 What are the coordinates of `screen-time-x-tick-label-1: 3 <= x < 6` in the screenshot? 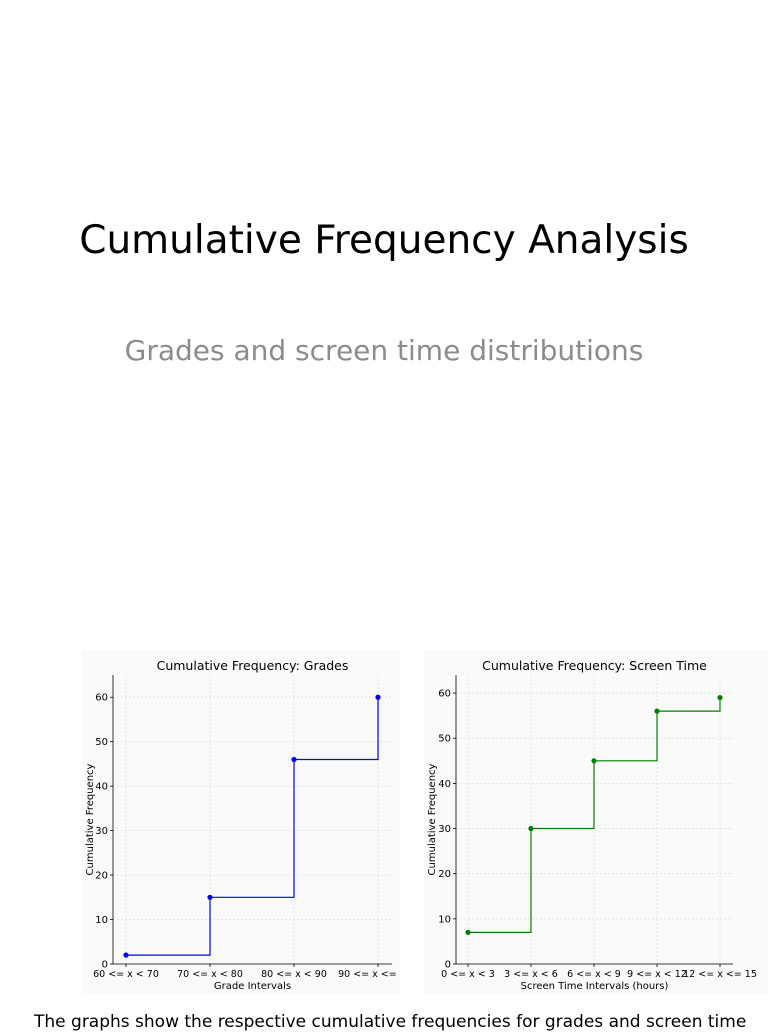 It's located at (531, 974).